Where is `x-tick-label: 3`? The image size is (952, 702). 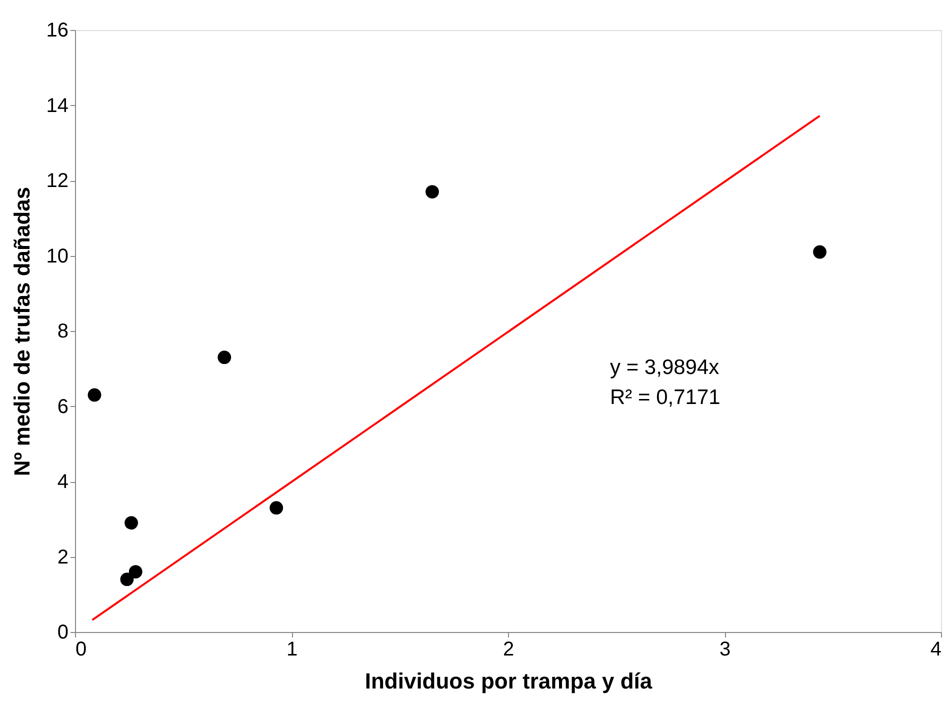 x-tick-label: 3 is located at coordinates (725, 649).